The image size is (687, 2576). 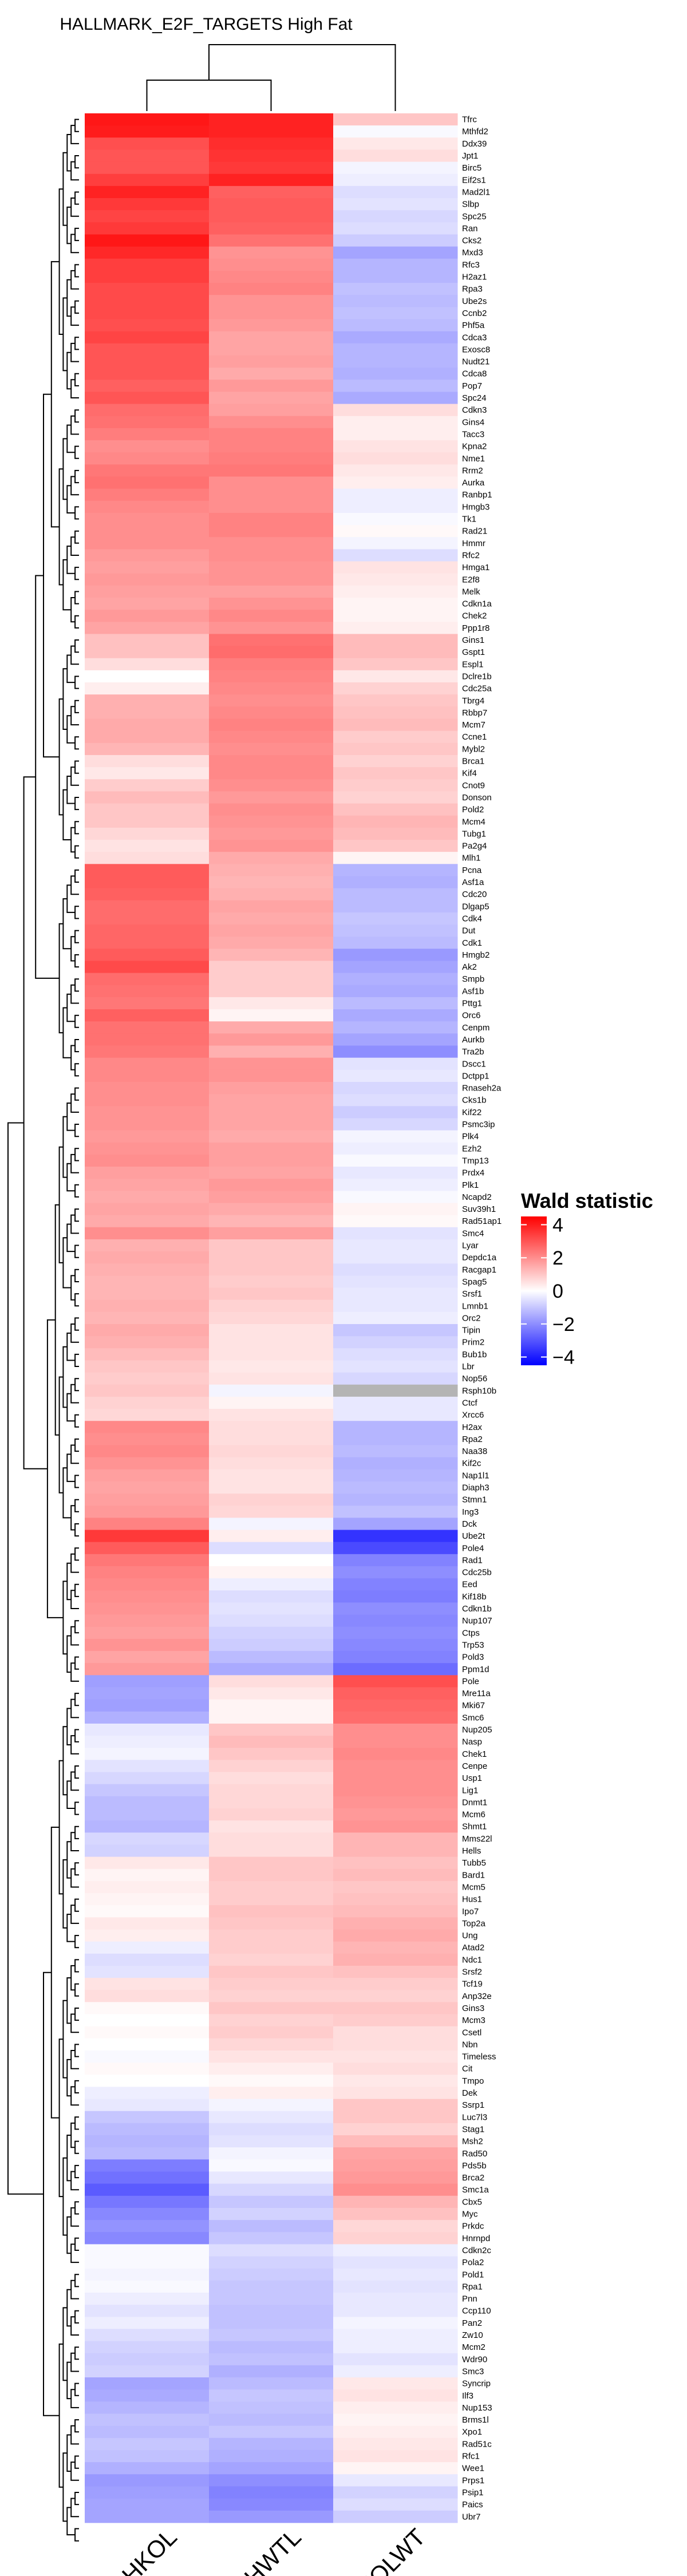 I want to click on row-label: Mre11a, so click(x=476, y=1693).